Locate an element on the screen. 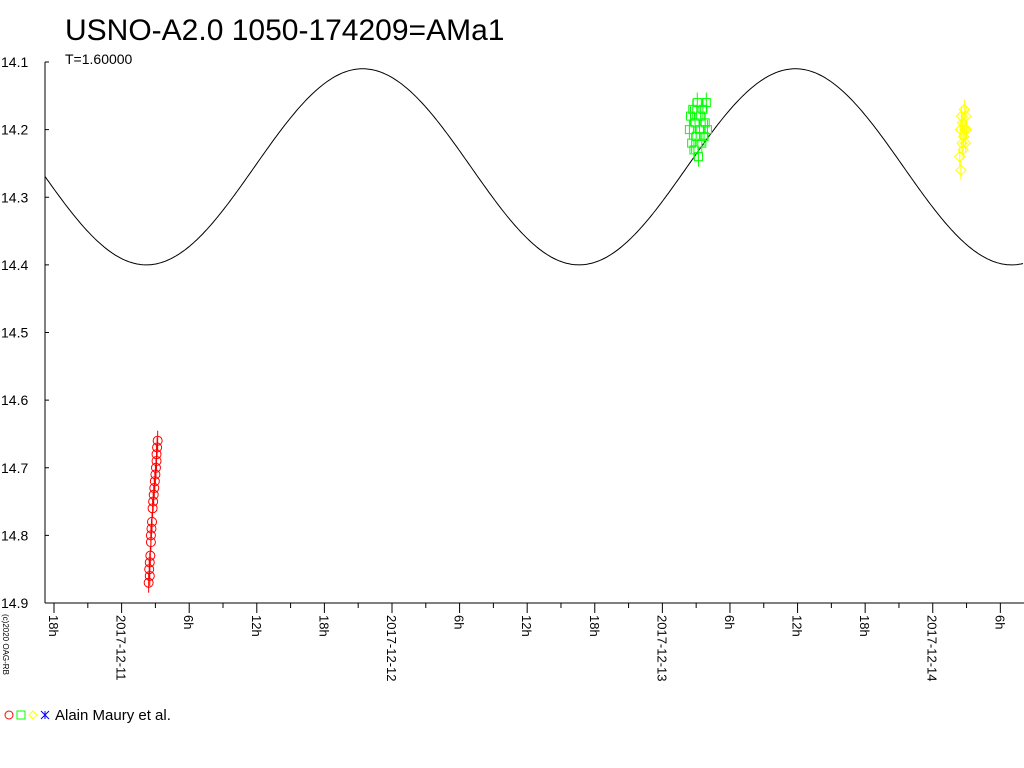 Image resolution: width=1024 pixels, height=768 pixels. y-tick-label: 14.2 is located at coordinates (14, 130).